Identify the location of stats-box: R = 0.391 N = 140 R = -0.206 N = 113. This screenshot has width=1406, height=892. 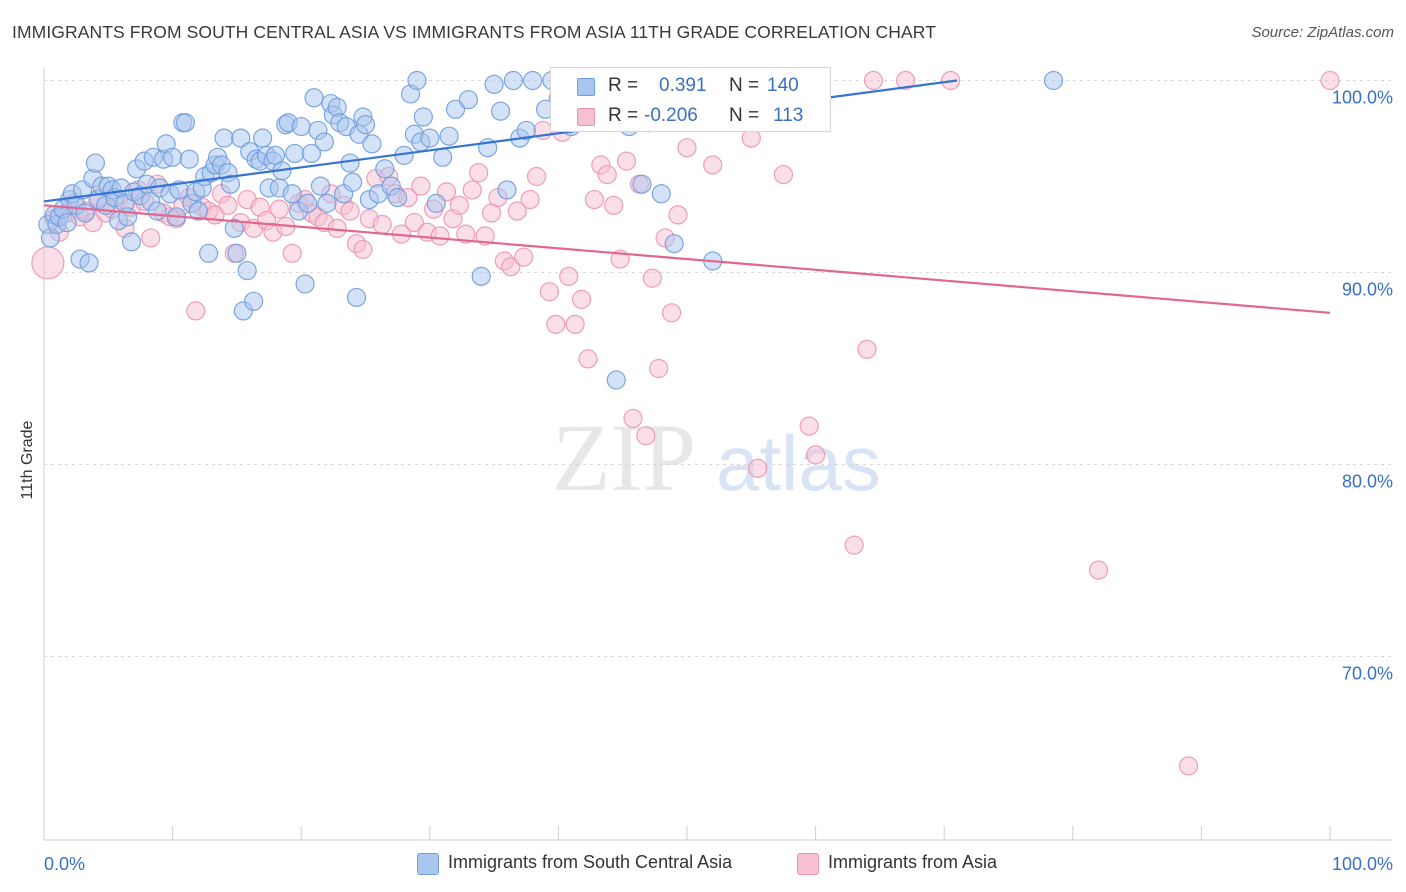
(690, 99).